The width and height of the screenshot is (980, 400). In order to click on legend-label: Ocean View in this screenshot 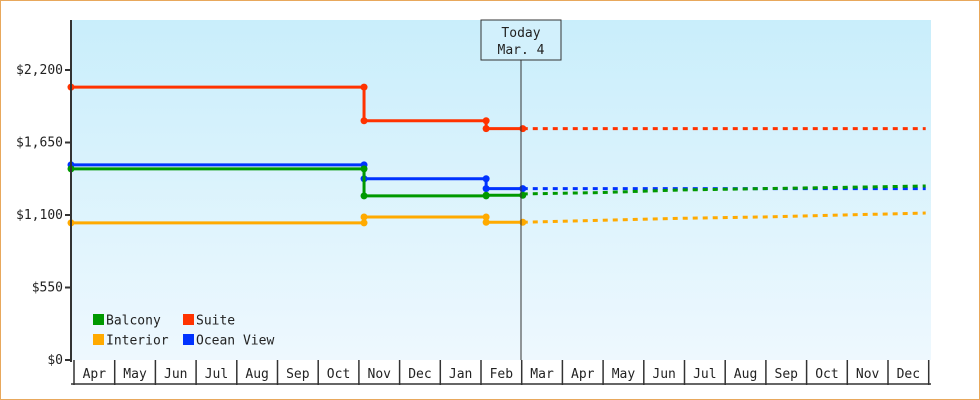, I will do `click(235, 341)`.